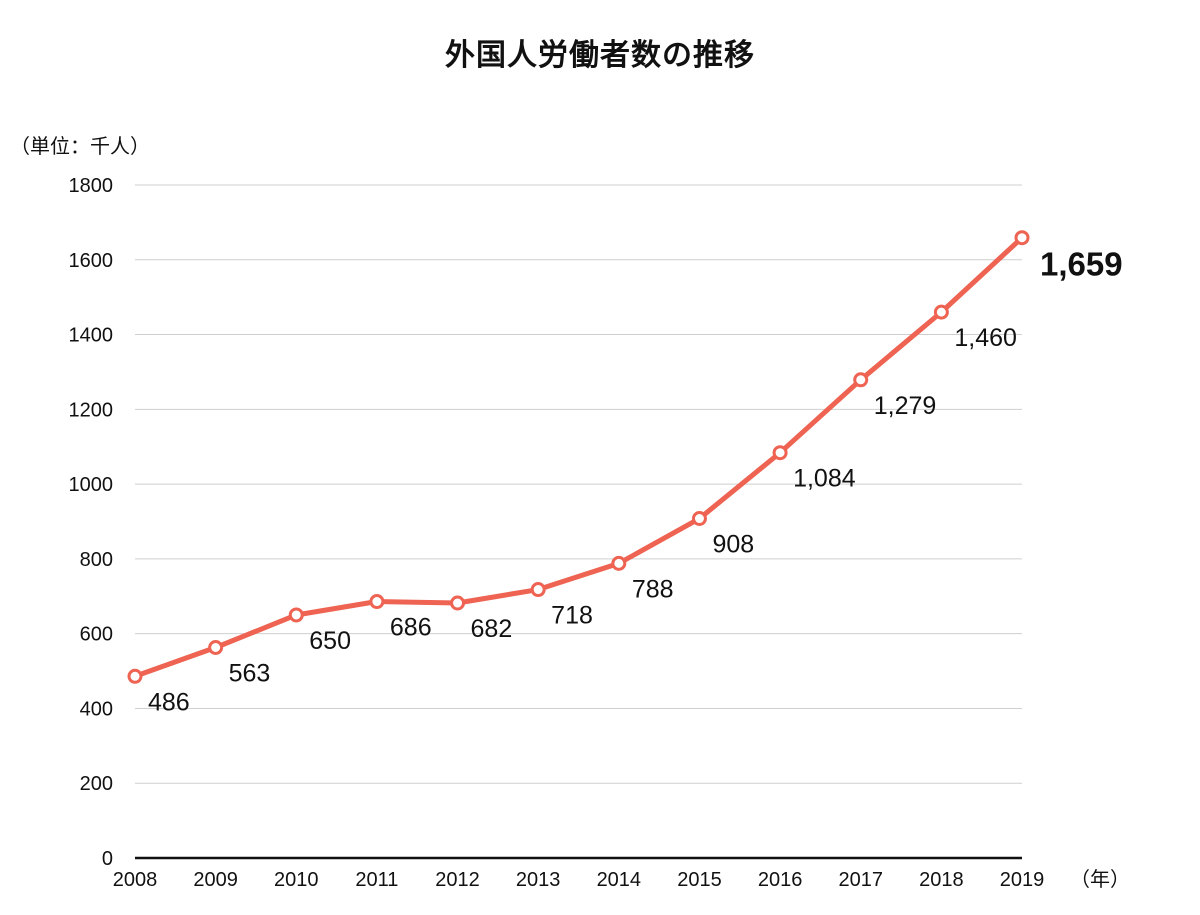 The height and width of the screenshot is (915, 1200). Describe the element at coordinates (330, 641) in the screenshot. I see `data-label: 650` at that location.